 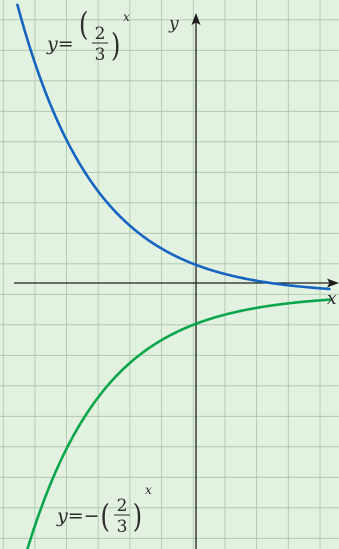 I want to click on y-axis-label: y, so click(x=173, y=24).